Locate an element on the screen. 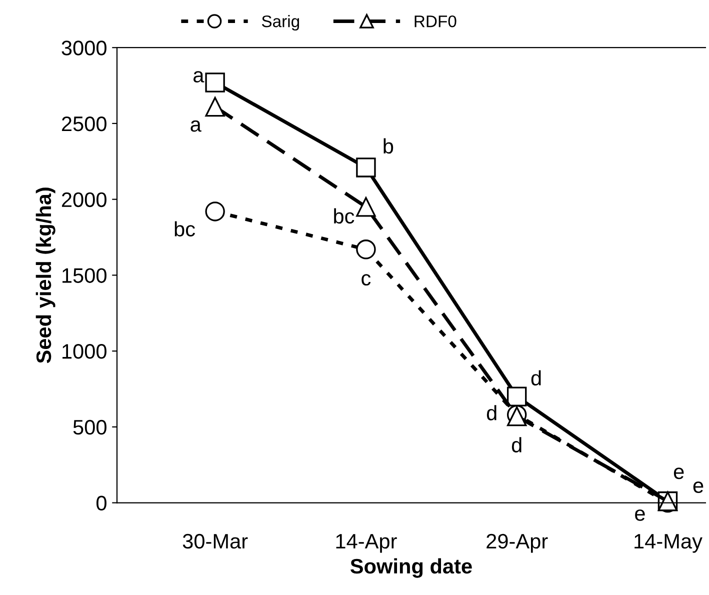 This screenshot has width=709, height=595. x-axis-title: Sowing date is located at coordinates (411, 568).